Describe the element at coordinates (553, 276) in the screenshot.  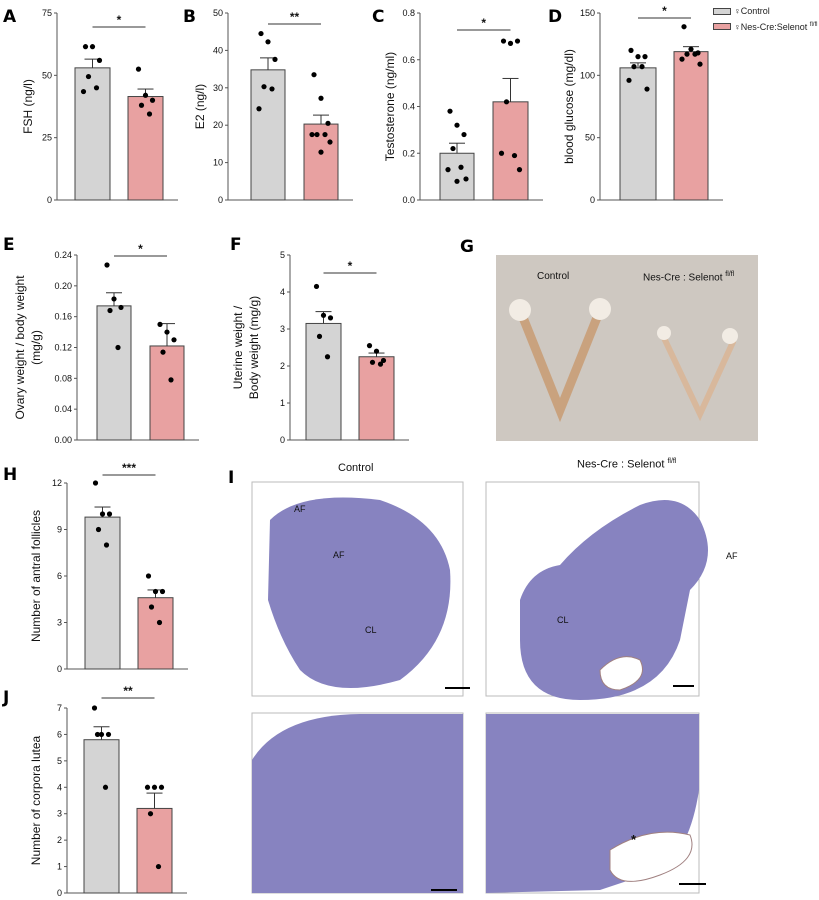
I see `g-control-caption: Control` at that location.